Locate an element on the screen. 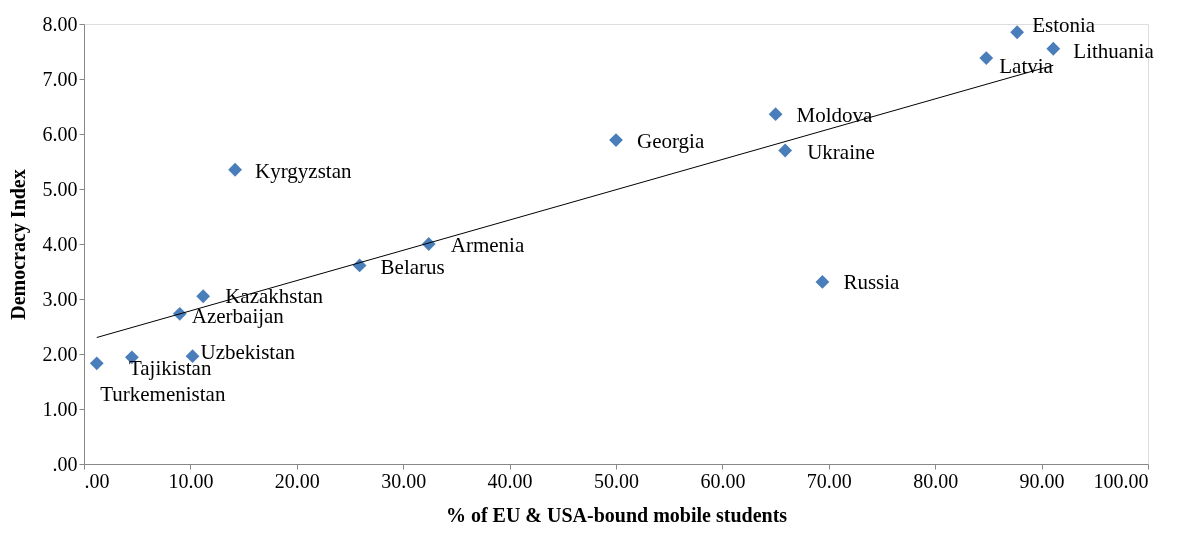 This screenshot has height=533, width=1189. x-tick-label: 40.00 is located at coordinates (510, 480).